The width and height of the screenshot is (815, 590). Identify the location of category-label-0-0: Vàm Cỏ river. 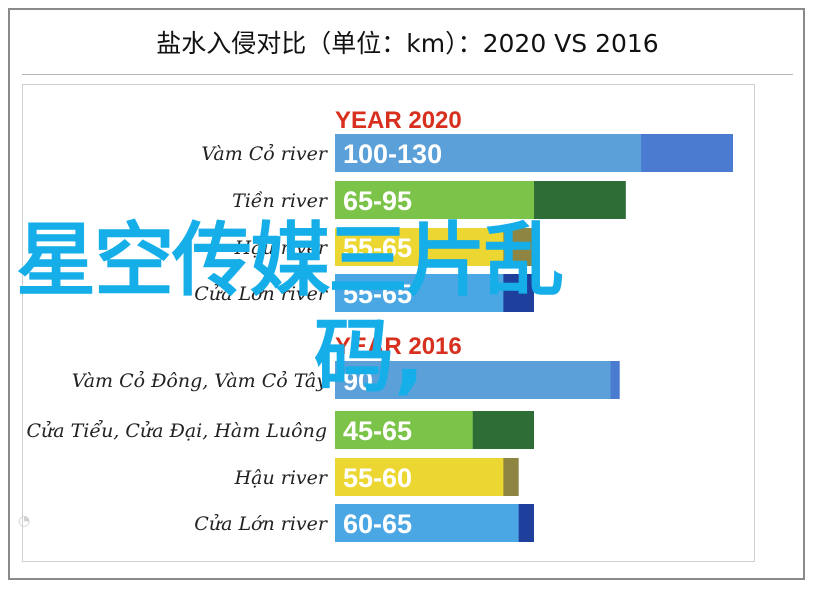
(265, 154).